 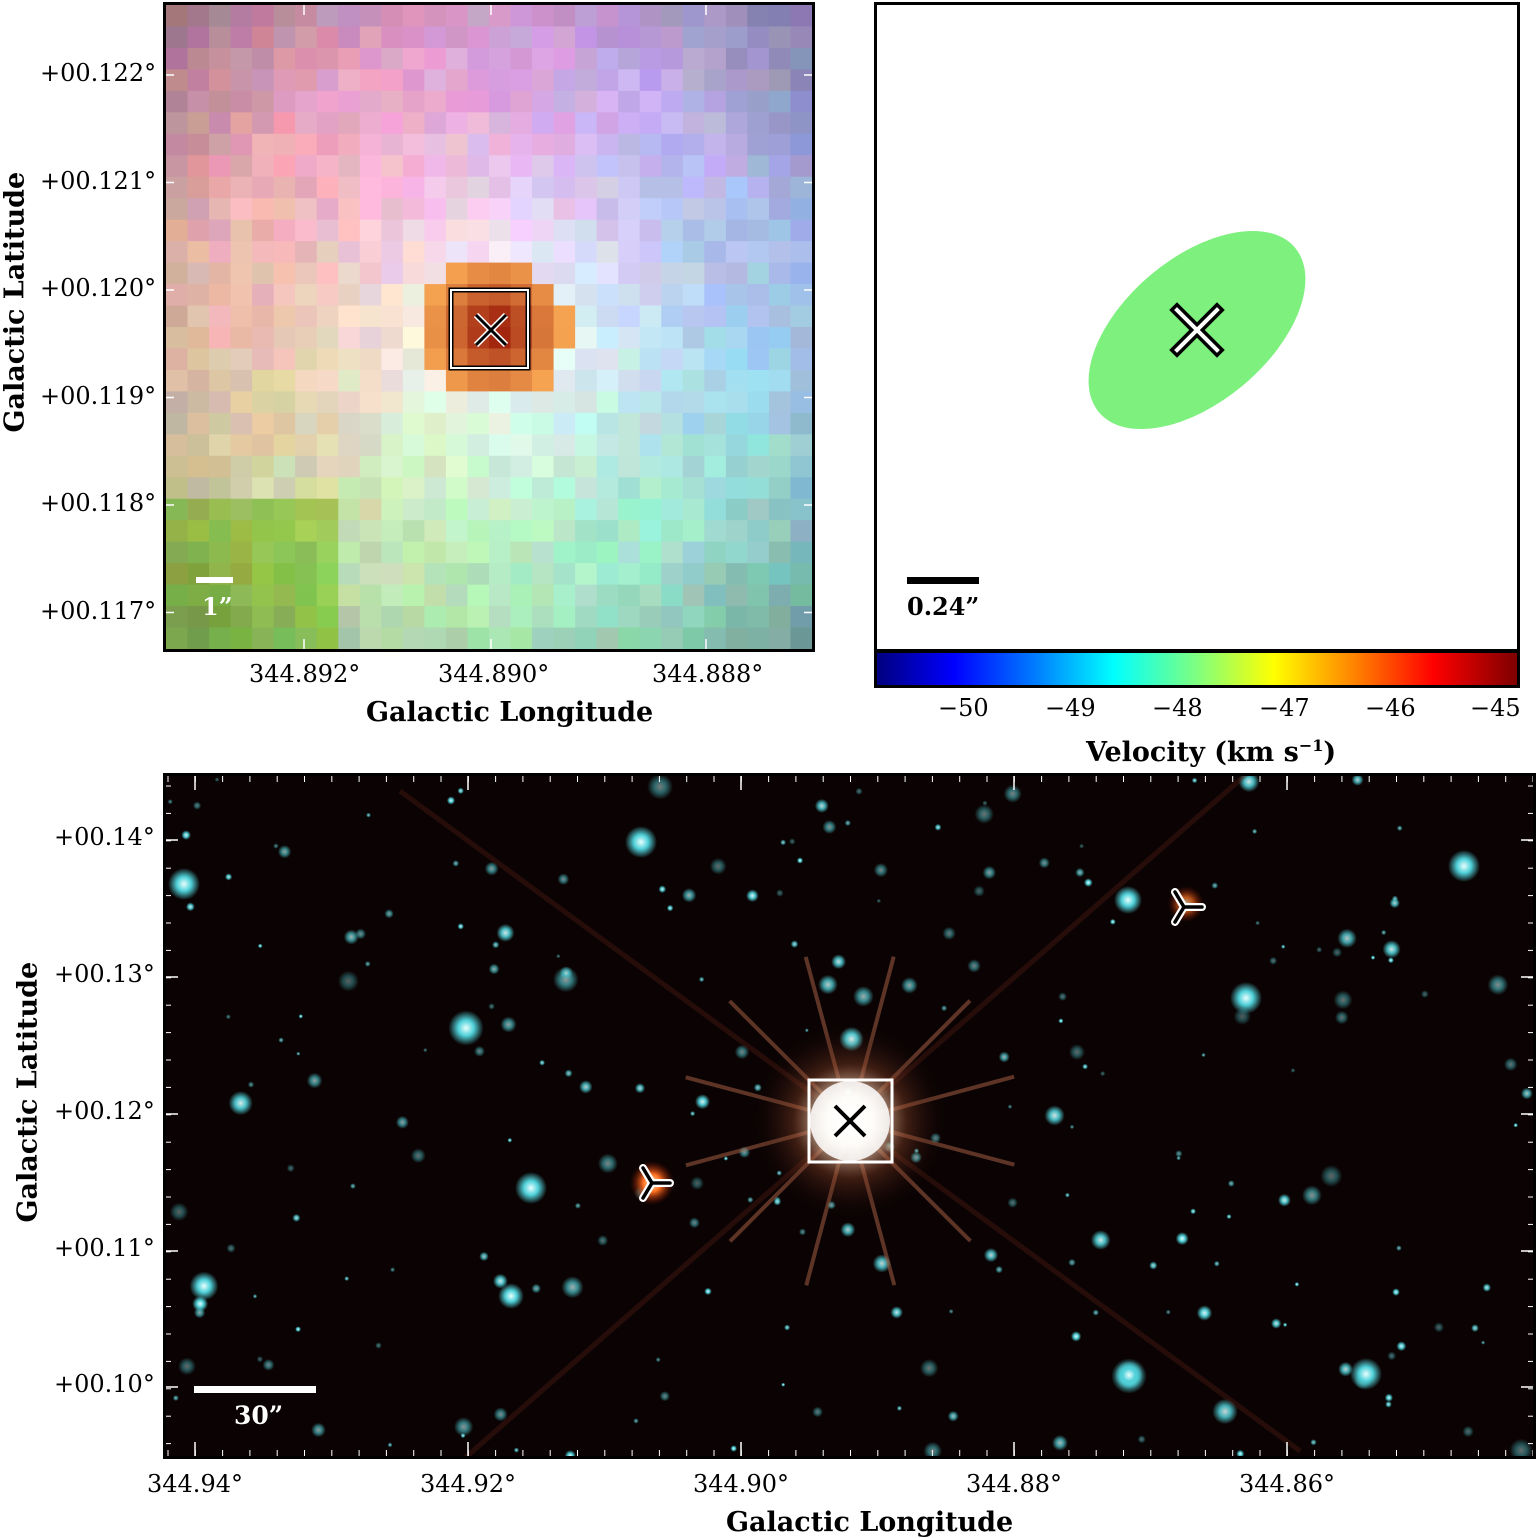 I want to click on x-tick-label: 344.94°, so click(x=195, y=1484).